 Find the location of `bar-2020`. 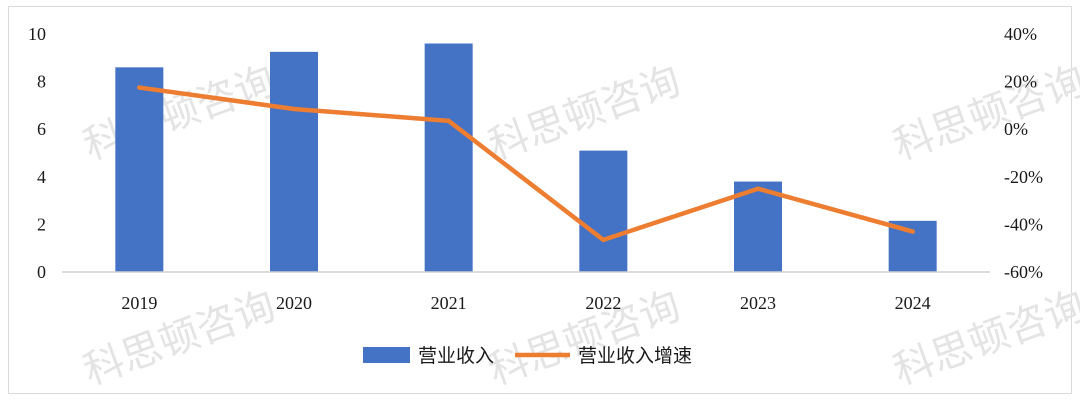

bar-2020 is located at coordinates (294, 161).